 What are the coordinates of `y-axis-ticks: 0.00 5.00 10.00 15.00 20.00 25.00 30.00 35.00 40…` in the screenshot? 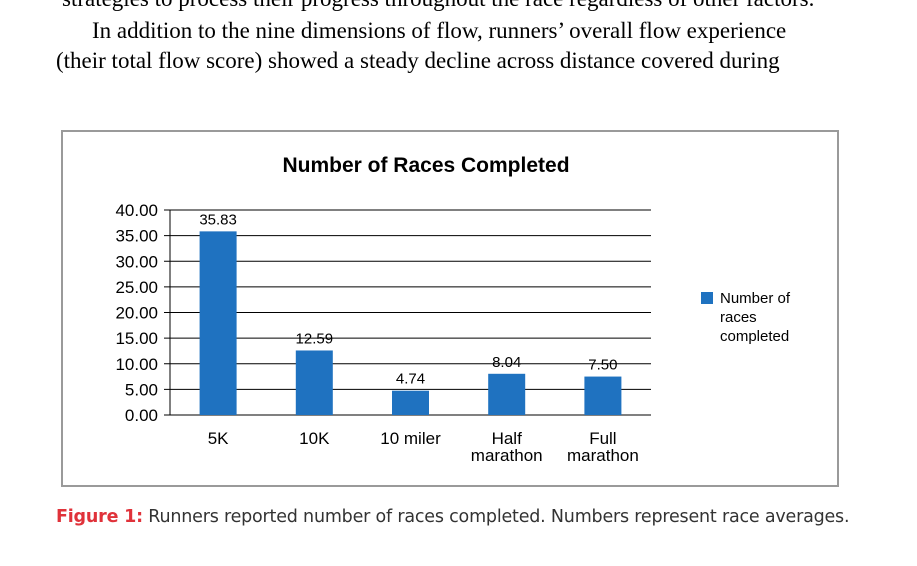 It's located at (136, 313).